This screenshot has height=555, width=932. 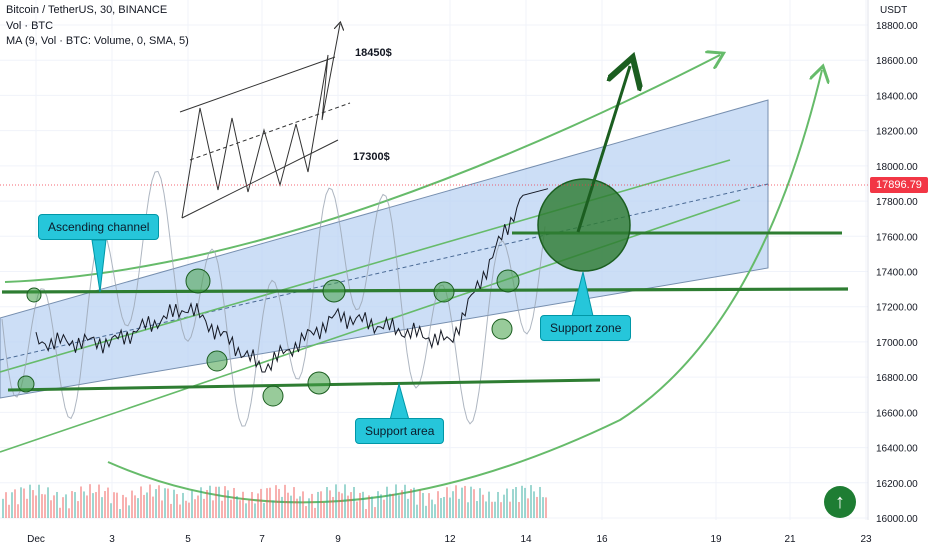 What do you see at coordinates (371, 157) in the screenshot?
I see `target-low-label: 17300$` at bounding box center [371, 157].